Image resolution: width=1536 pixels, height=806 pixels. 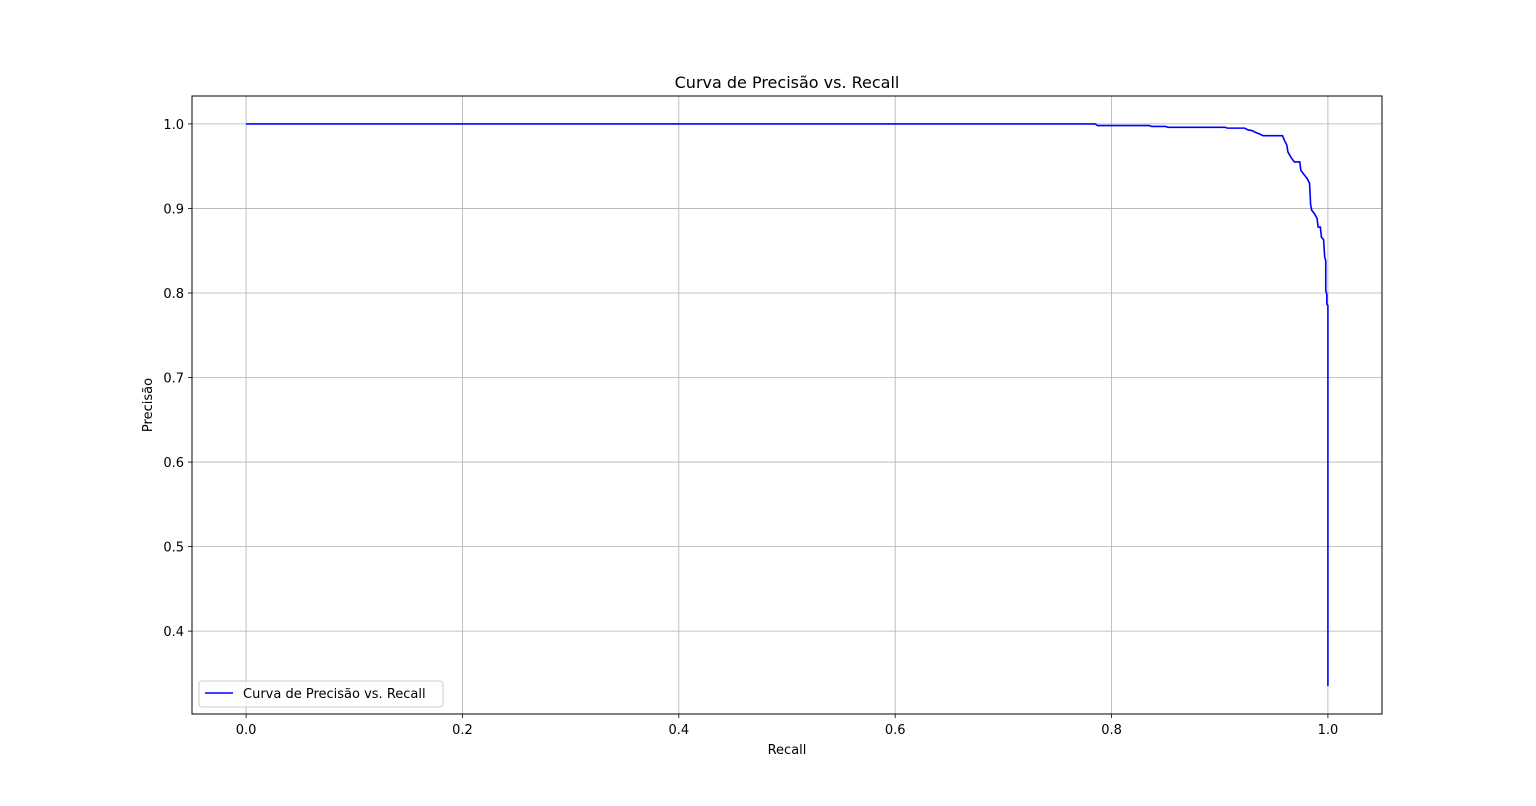 What do you see at coordinates (173, 294) in the screenshot?
I see `y-tick-label: 0.8` at bounding box center [173, 294].